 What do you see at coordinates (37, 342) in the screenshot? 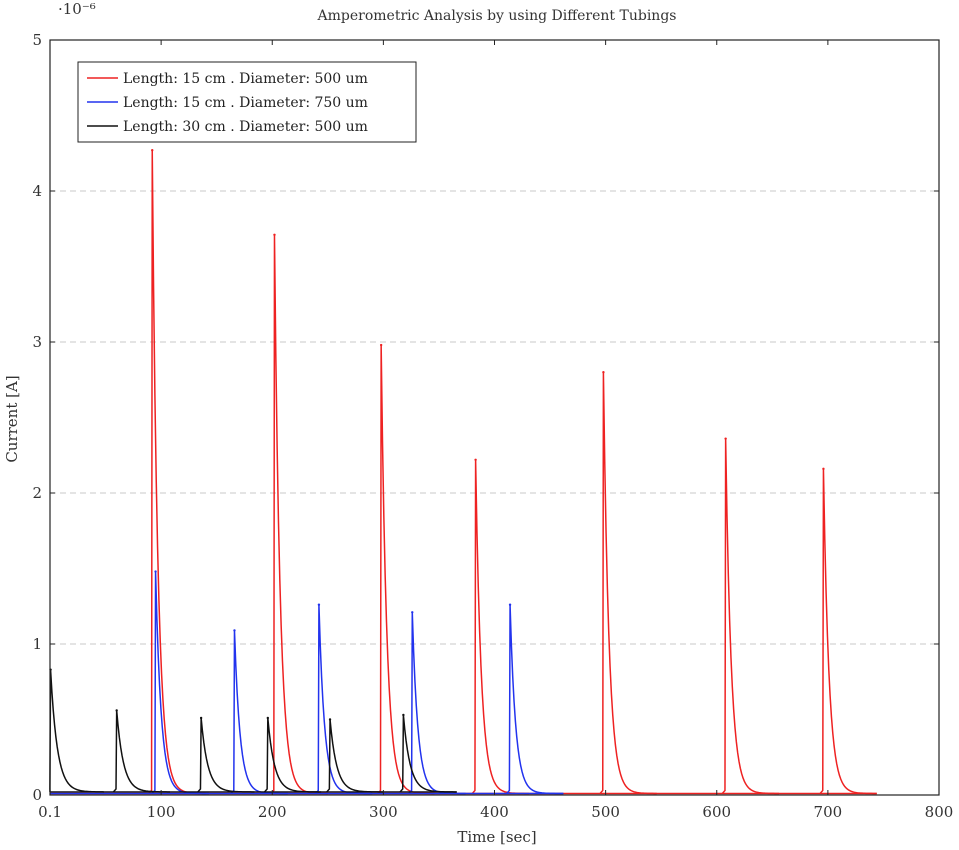
I see `y-tick-label: 3` at bounding box center [37, 342].